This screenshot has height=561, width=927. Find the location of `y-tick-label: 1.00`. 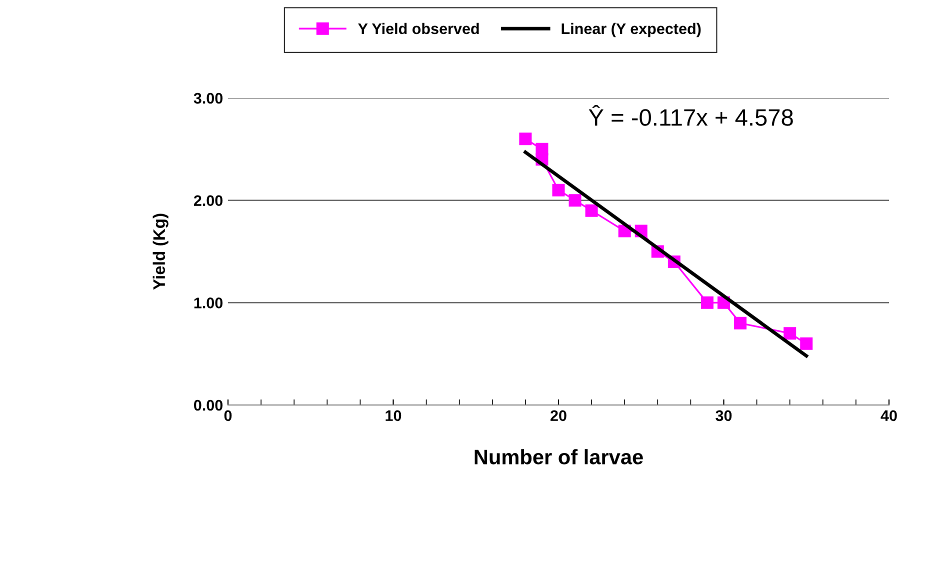

y-tick-label: 1.00 is located at coordinates (208, 303).